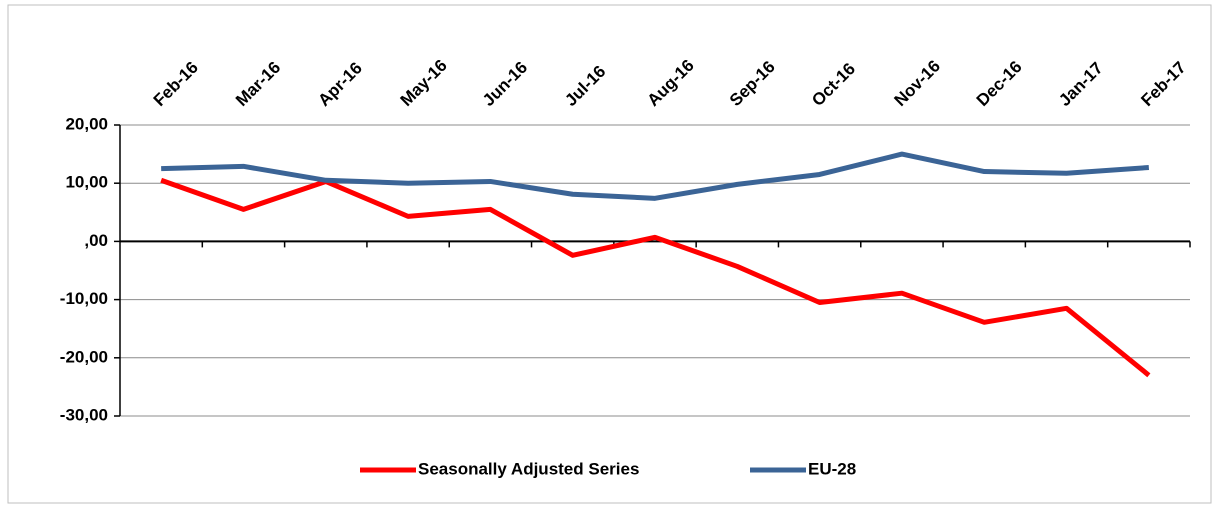 This screenshot has height=506, width=1215. I want to click on y-tick-label: ,00, so click(96, 240).